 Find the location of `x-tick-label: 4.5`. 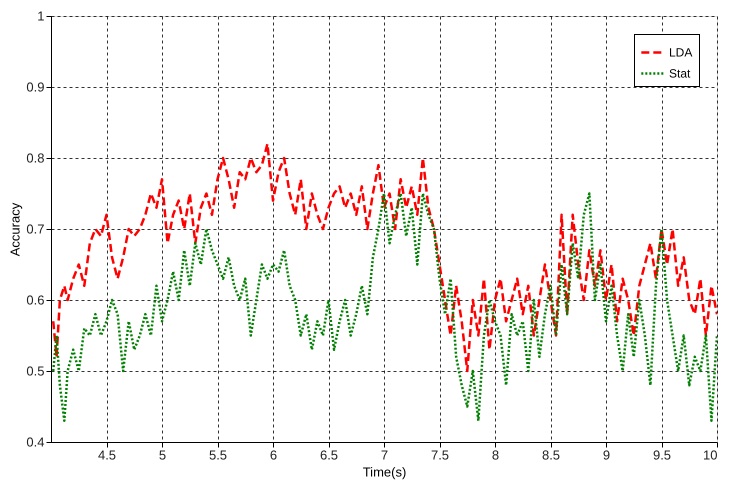

x-tick-label: 4.5 is located at coordinates (107, 455).